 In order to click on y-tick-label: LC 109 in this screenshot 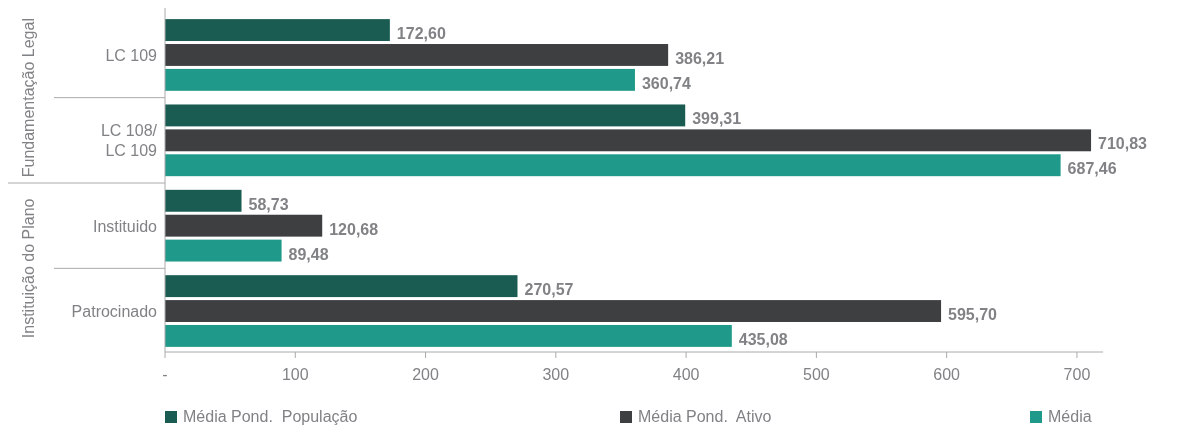, I will do `click(131, 55)`.